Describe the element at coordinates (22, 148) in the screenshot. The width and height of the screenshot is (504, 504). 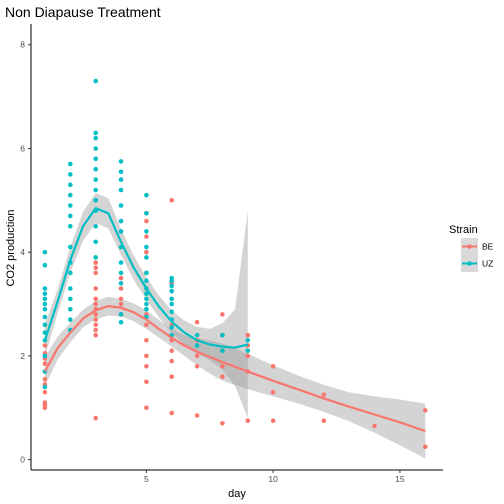
I see `y-tick-label: 6` at that location.